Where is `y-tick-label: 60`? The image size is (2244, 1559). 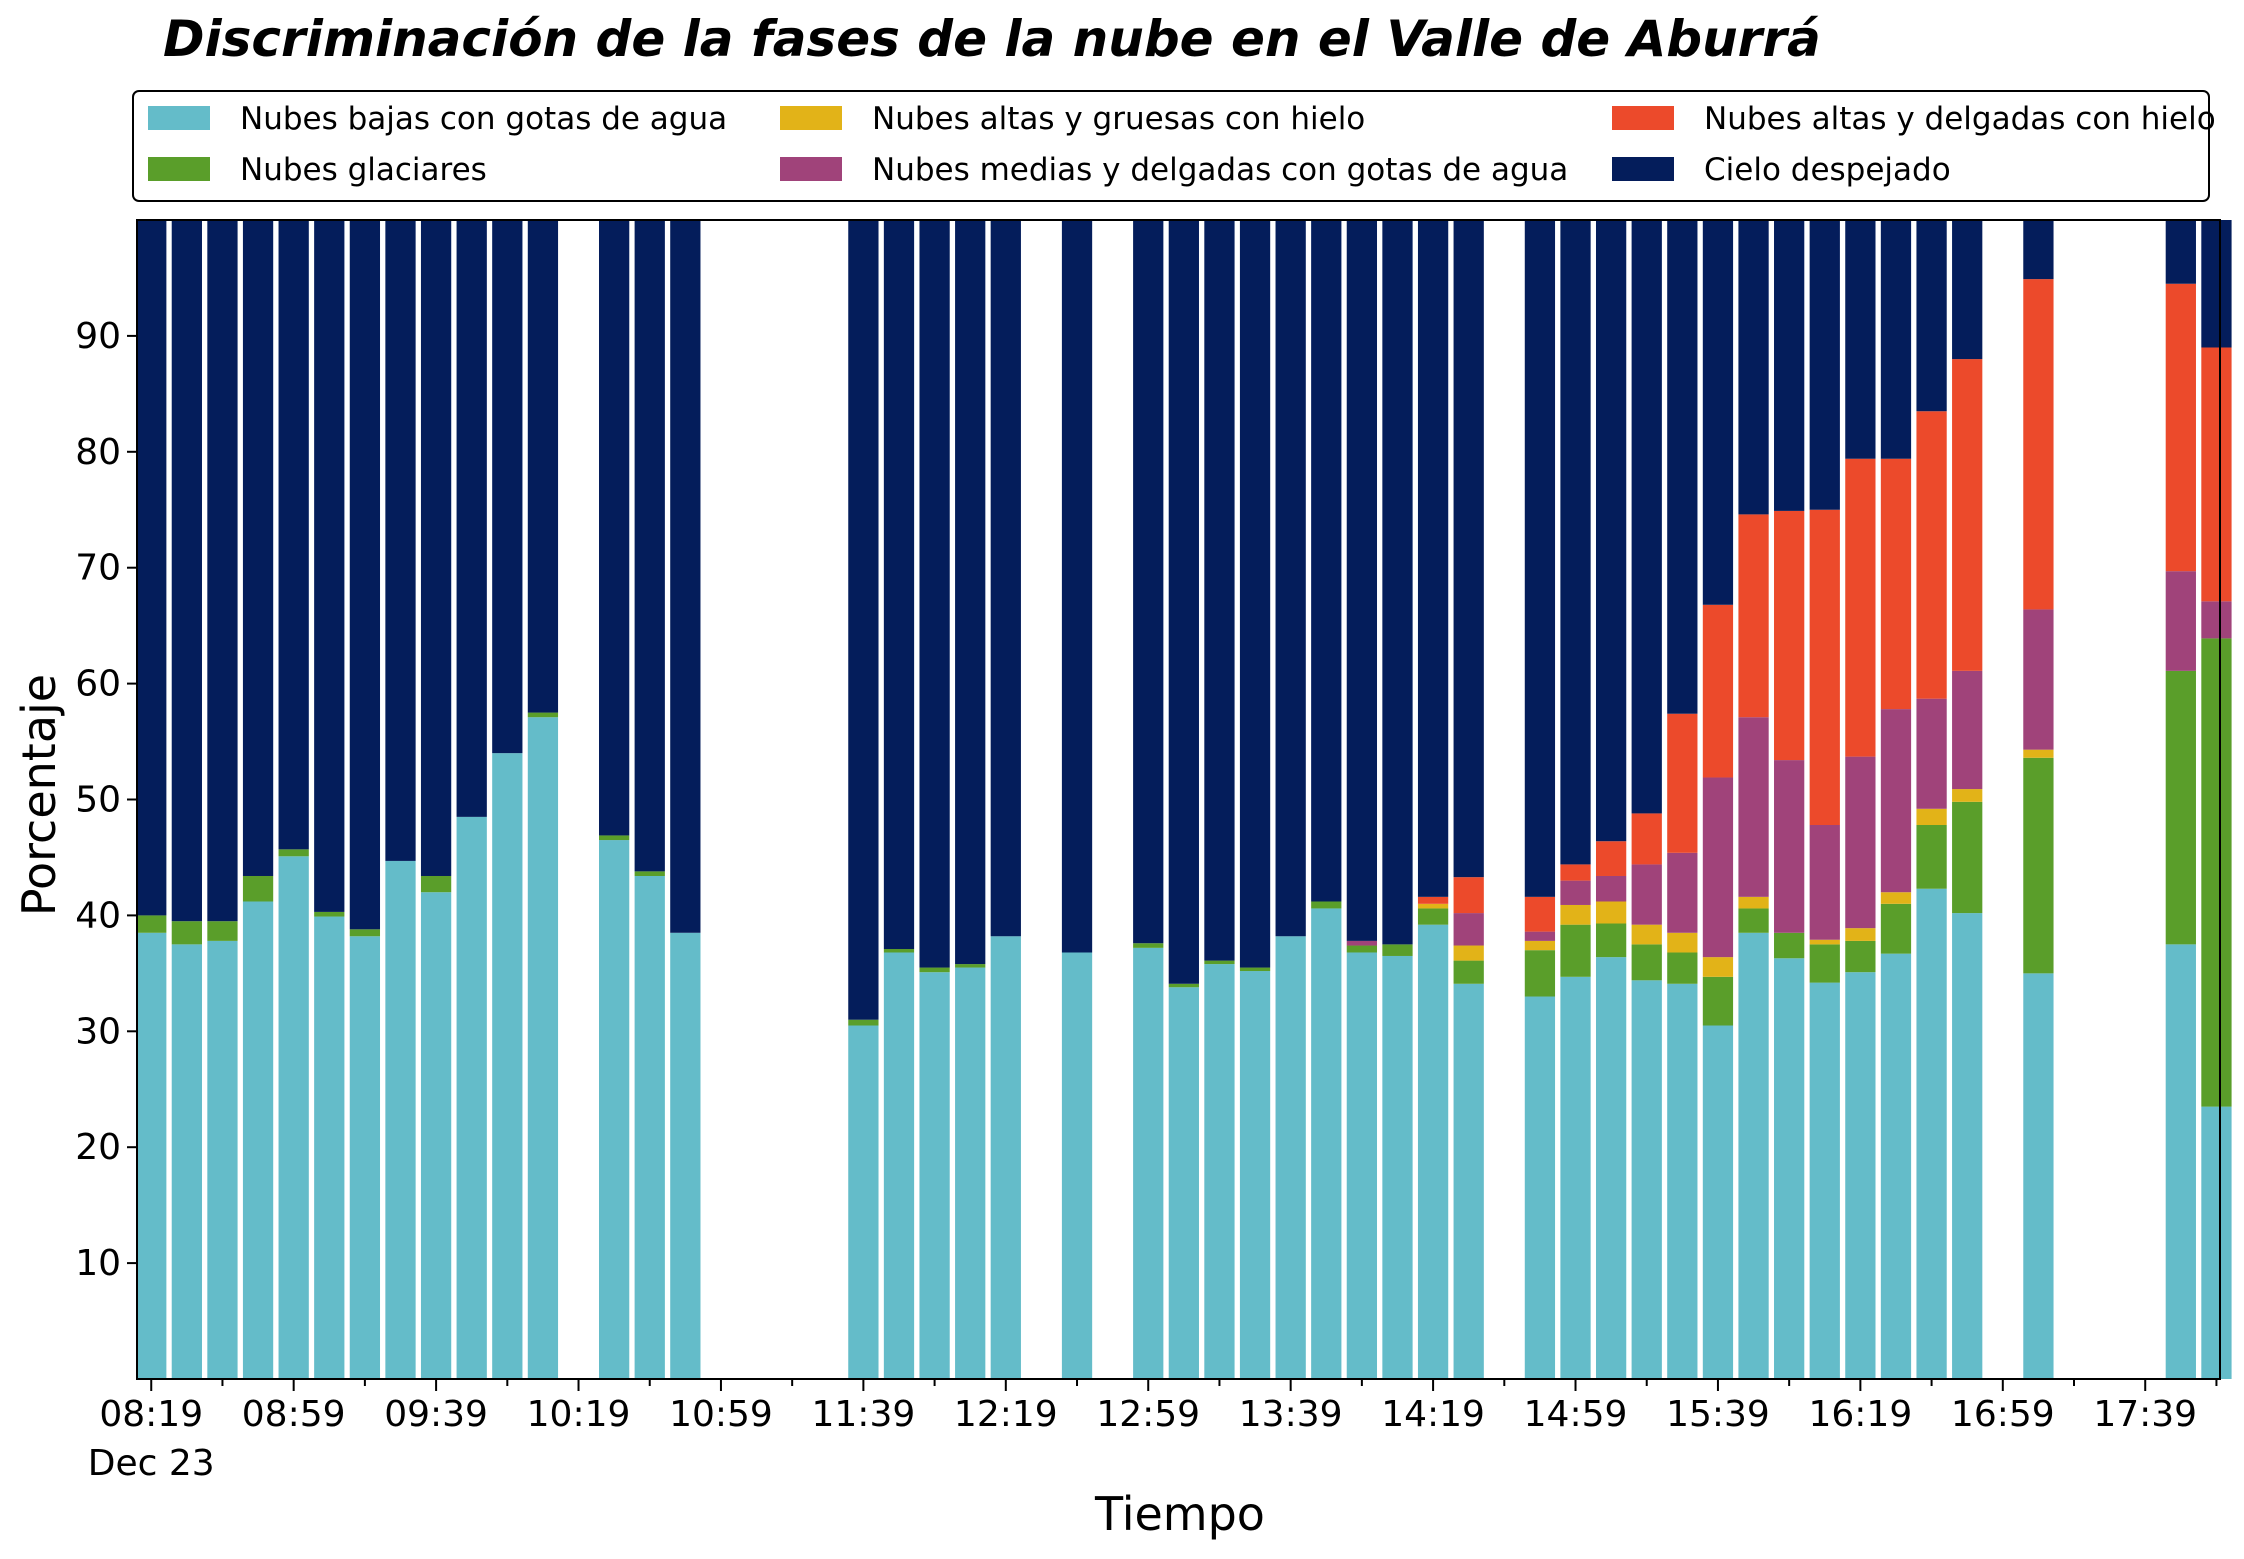
y-tick-label: 60 is located at coordinates (98, 684).